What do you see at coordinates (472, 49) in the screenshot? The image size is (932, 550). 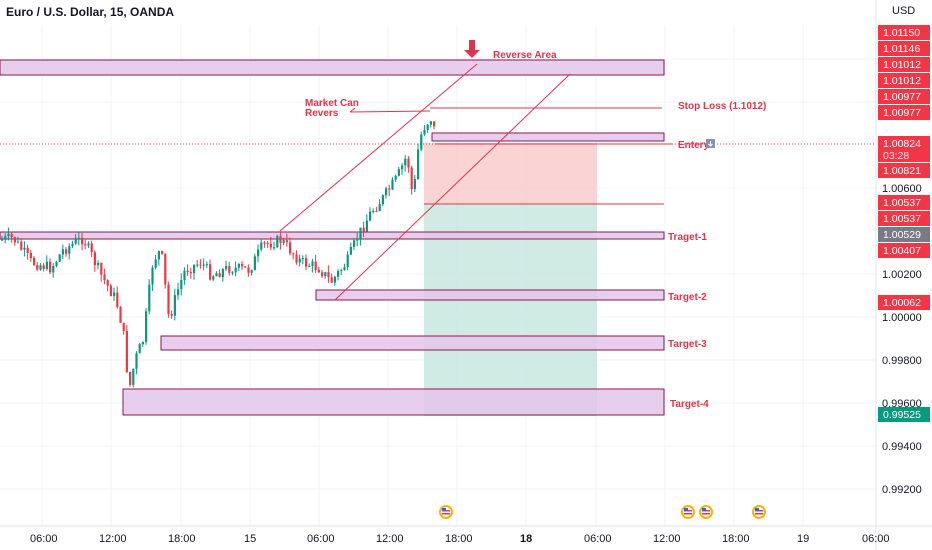 I see `reverse-arrow-icon` at bounding box center [472, 49].